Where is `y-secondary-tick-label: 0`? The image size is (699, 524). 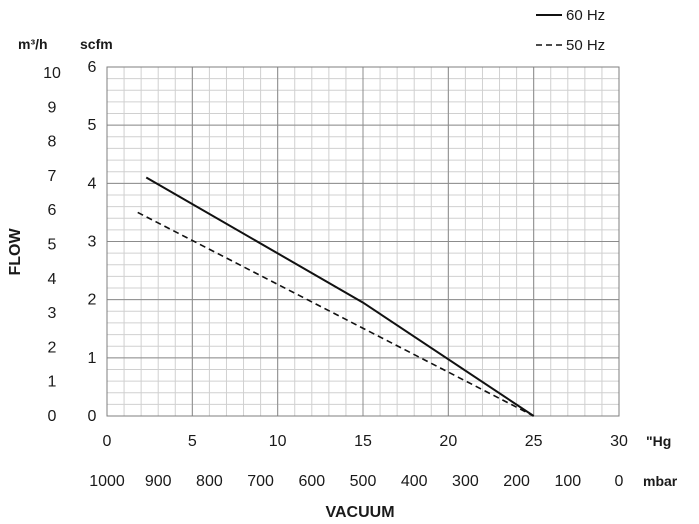 y-secondary-tick-label: 0 is located at coordinates (52, 416).